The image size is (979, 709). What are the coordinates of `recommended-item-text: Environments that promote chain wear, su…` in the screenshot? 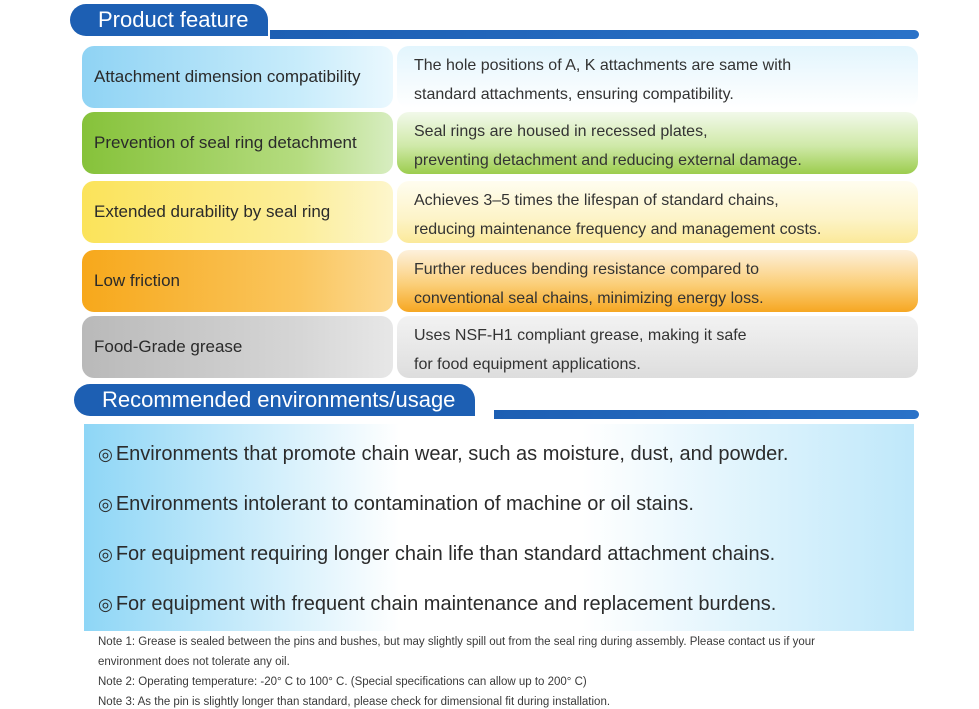 It's located at (452, 454).